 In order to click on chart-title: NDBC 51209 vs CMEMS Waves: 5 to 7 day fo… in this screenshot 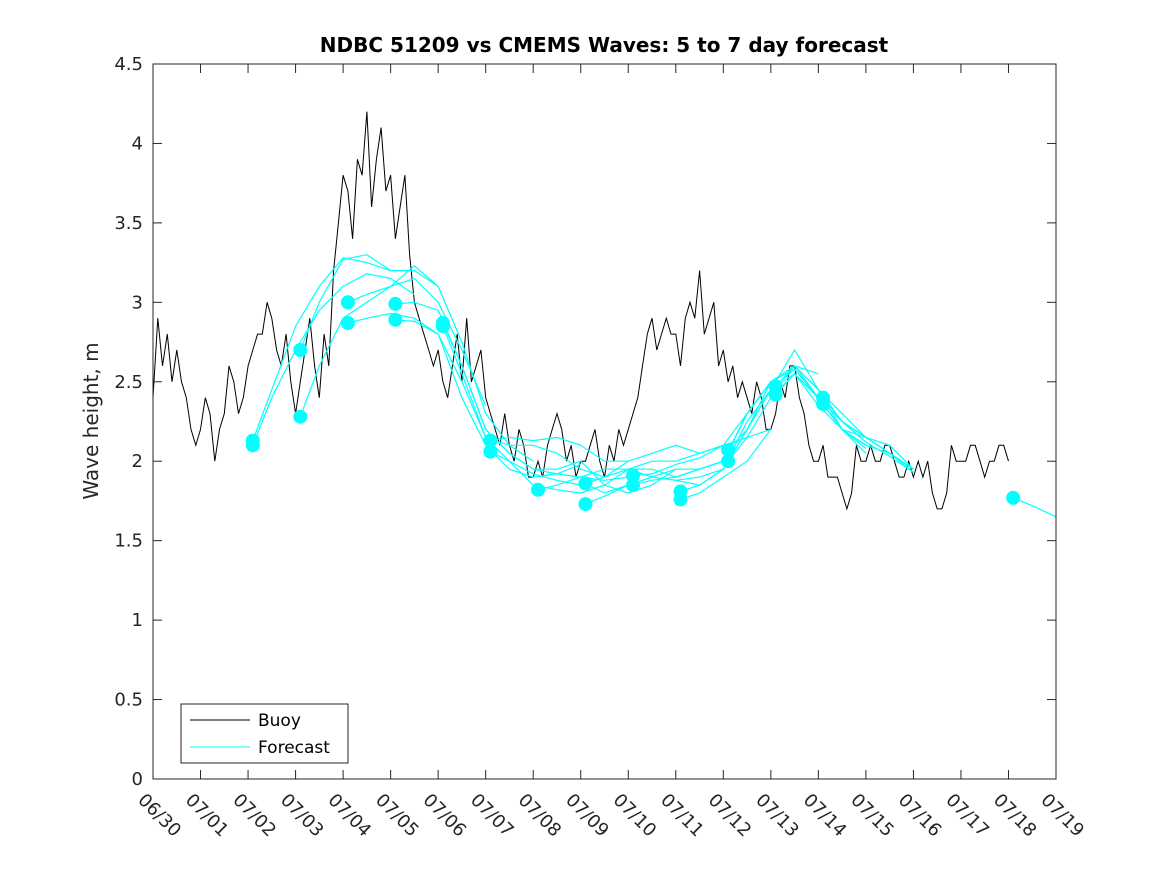, I will do `click(604, 45)`.